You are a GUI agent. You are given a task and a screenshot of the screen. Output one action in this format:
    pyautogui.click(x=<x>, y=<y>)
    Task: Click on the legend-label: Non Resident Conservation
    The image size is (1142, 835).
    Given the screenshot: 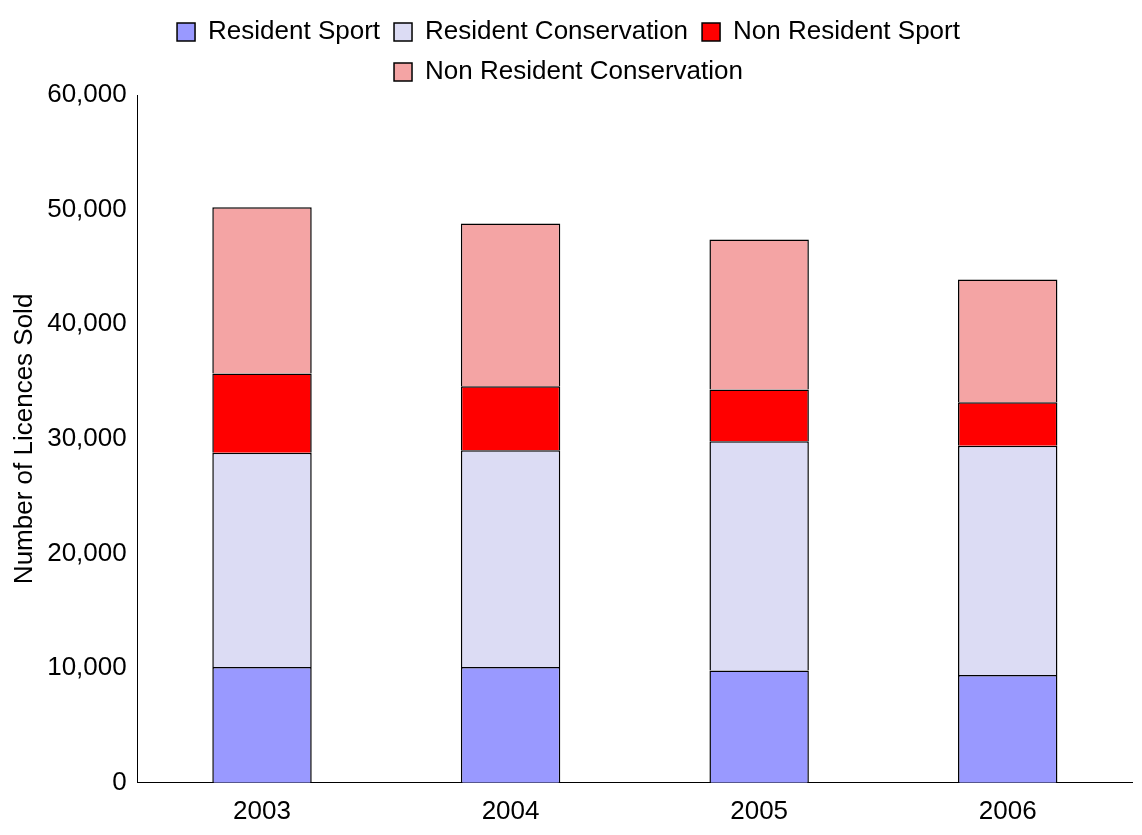 What is the action you would take?
    pyautogui.click(x=584, y=70)
    